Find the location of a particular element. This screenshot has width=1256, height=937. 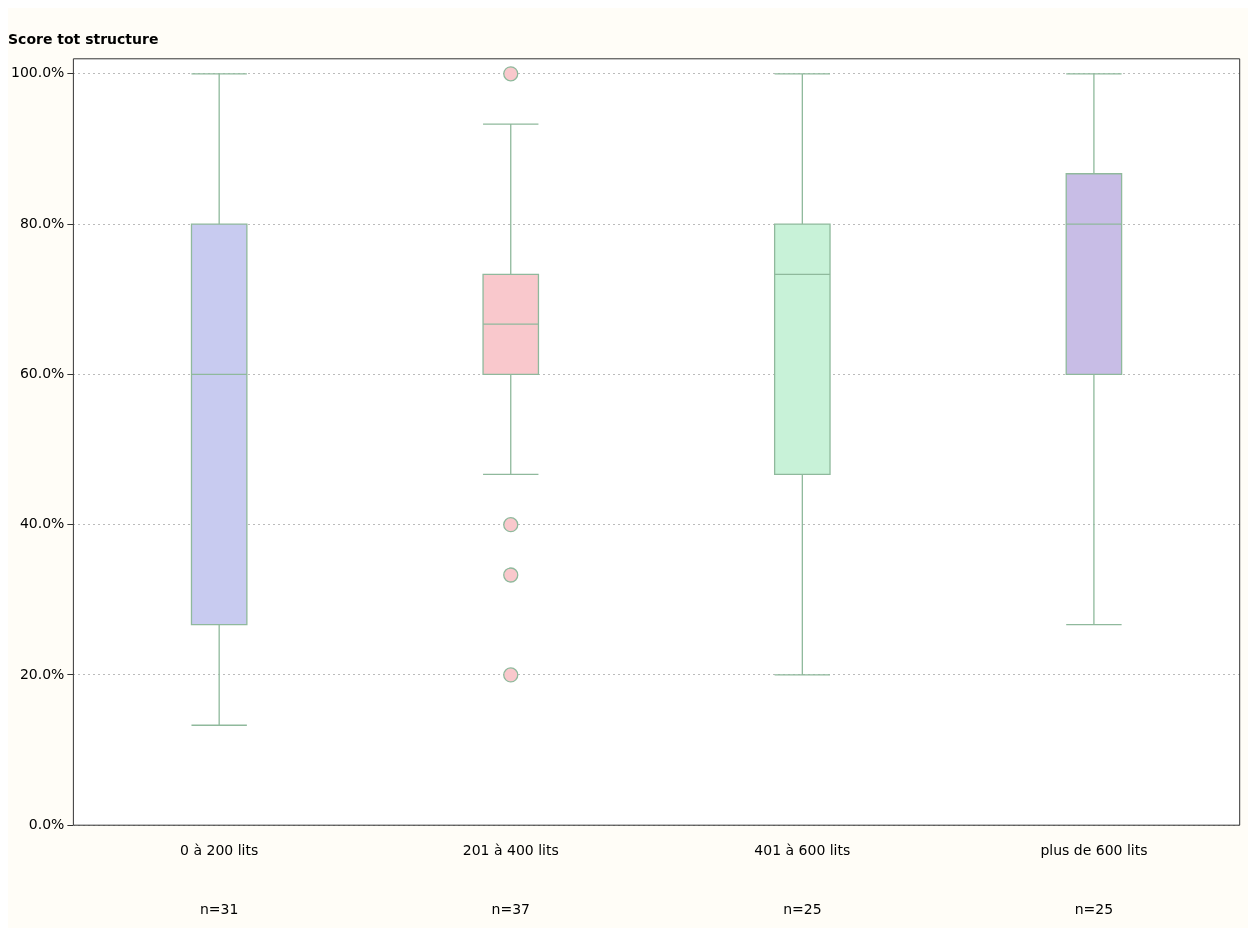

x-tick-label: 401 à 600 lits is located at coordinates (802, 850).